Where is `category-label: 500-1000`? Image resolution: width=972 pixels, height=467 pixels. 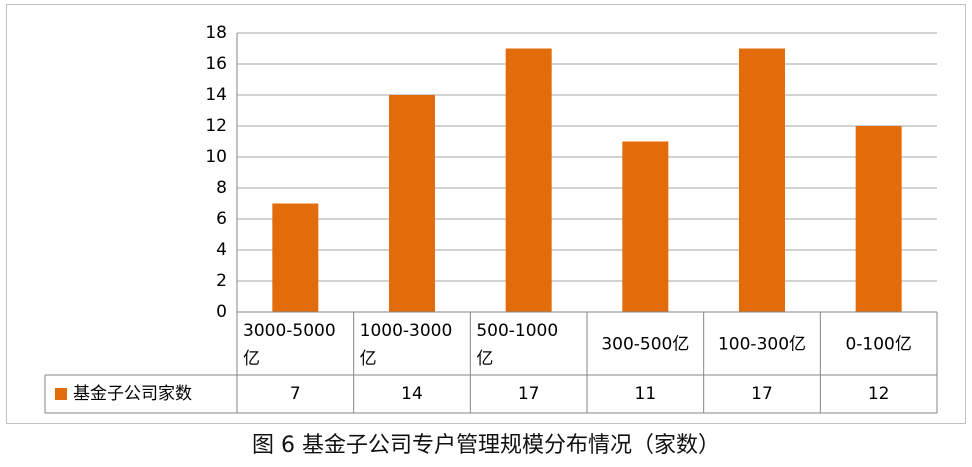 category-label: 500-1000 is located at coordinates (517, 331).